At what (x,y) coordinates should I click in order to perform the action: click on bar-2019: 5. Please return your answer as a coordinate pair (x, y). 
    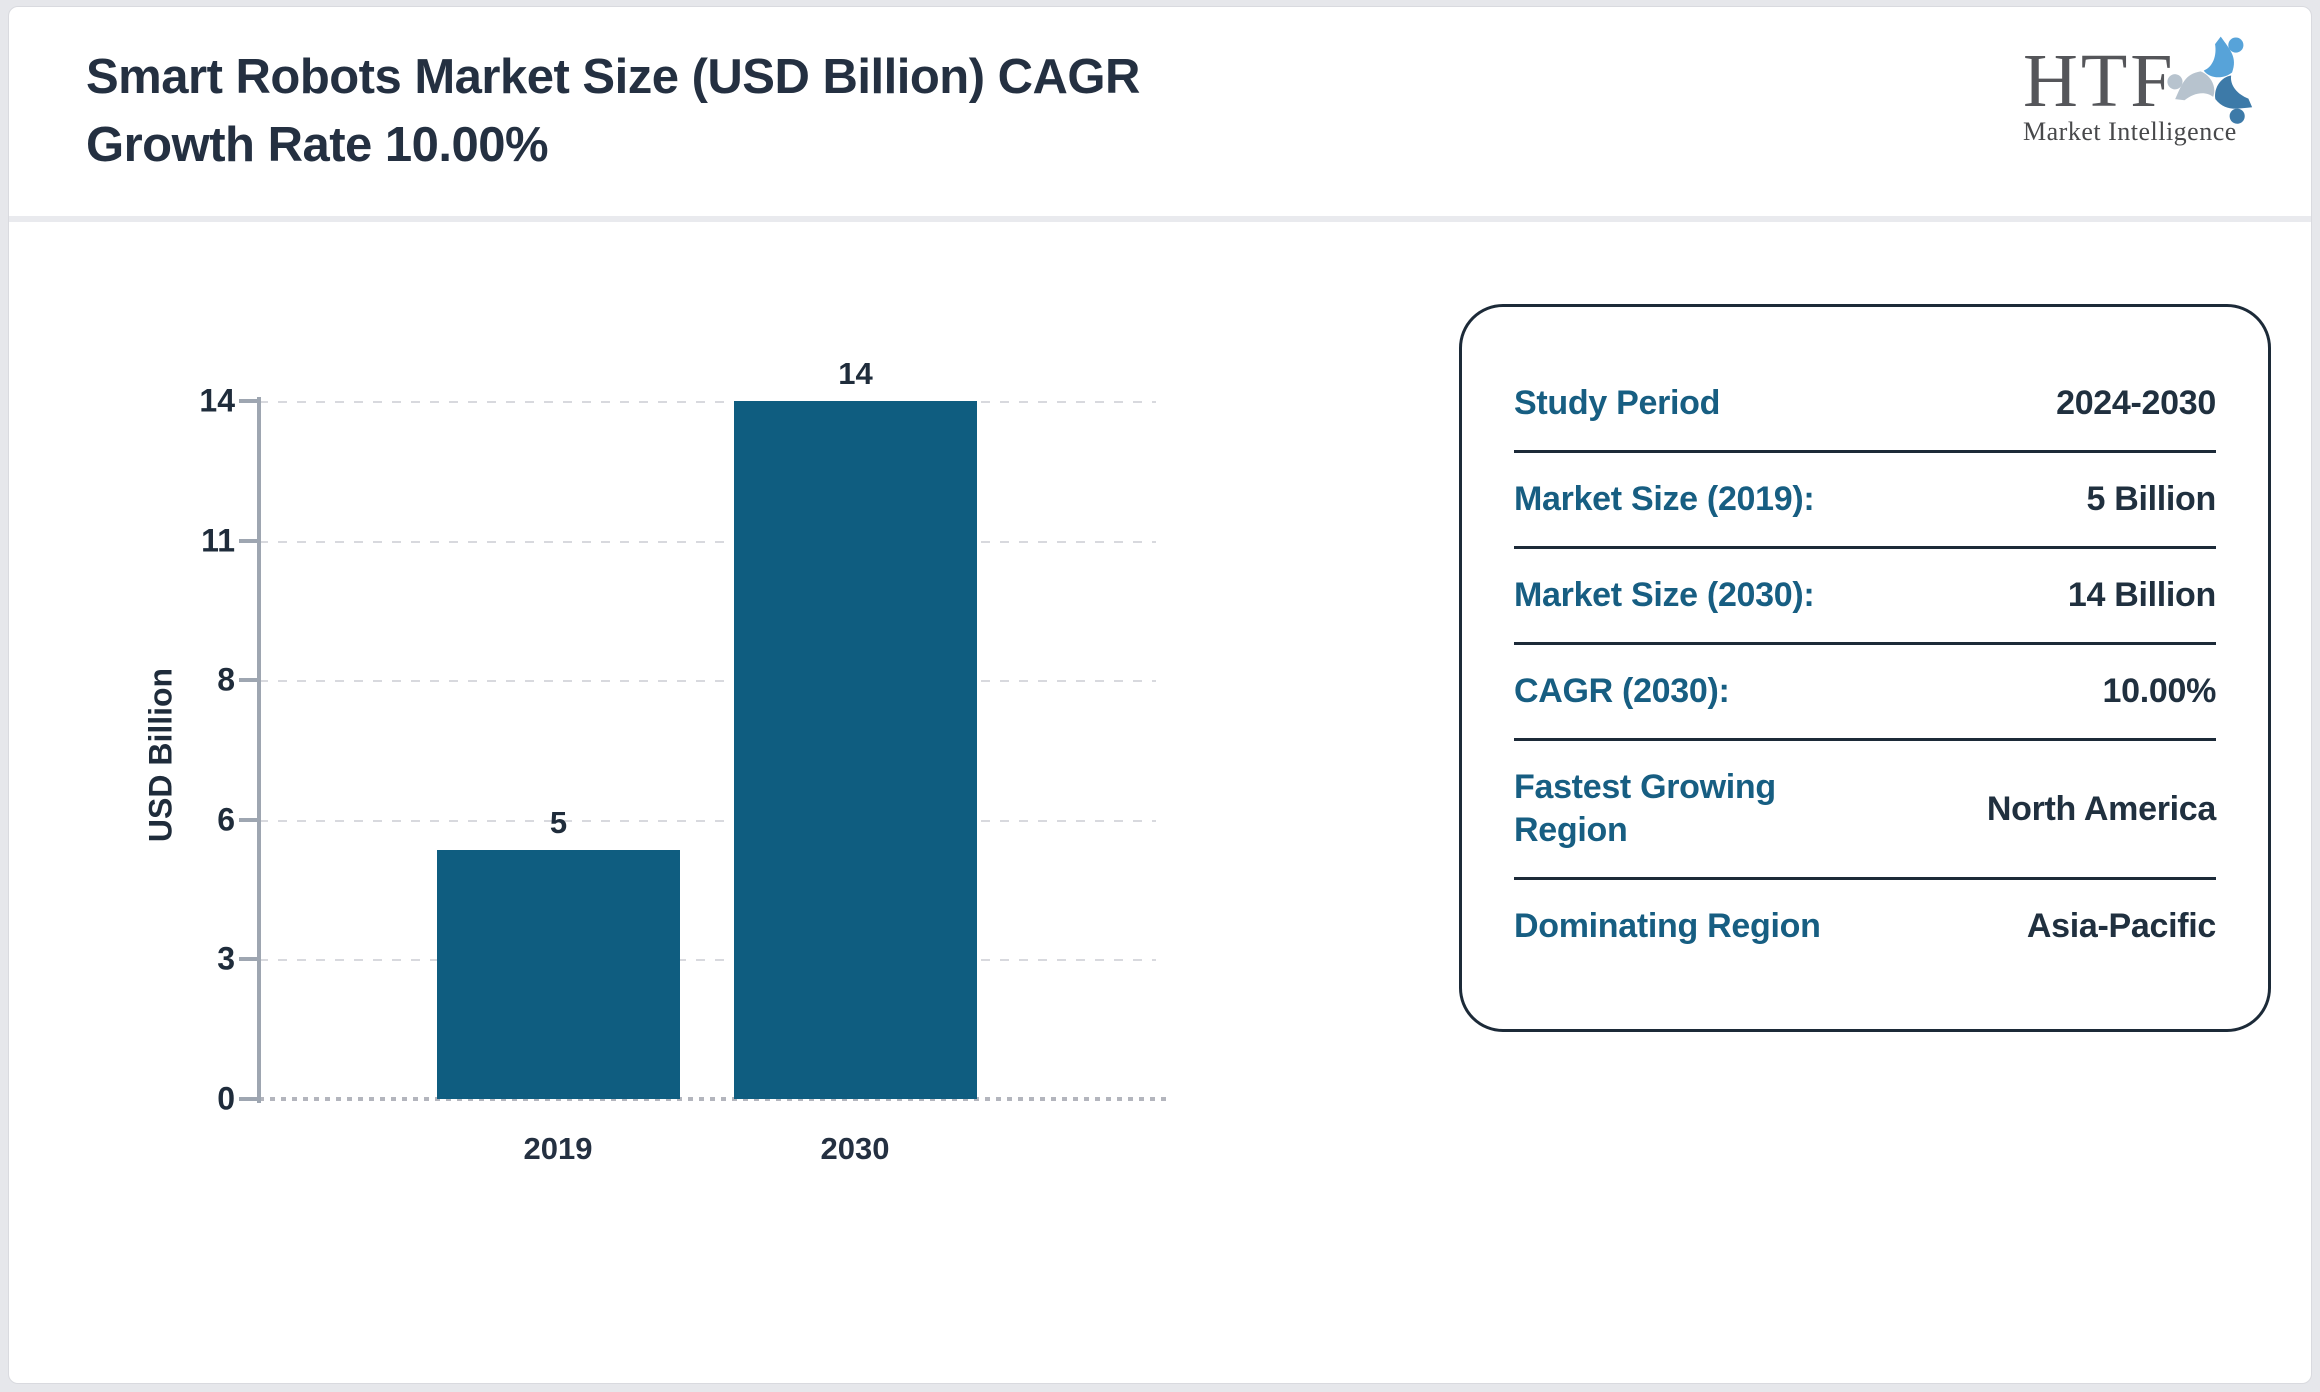
    Looking at the image, I should click on (558, 952).